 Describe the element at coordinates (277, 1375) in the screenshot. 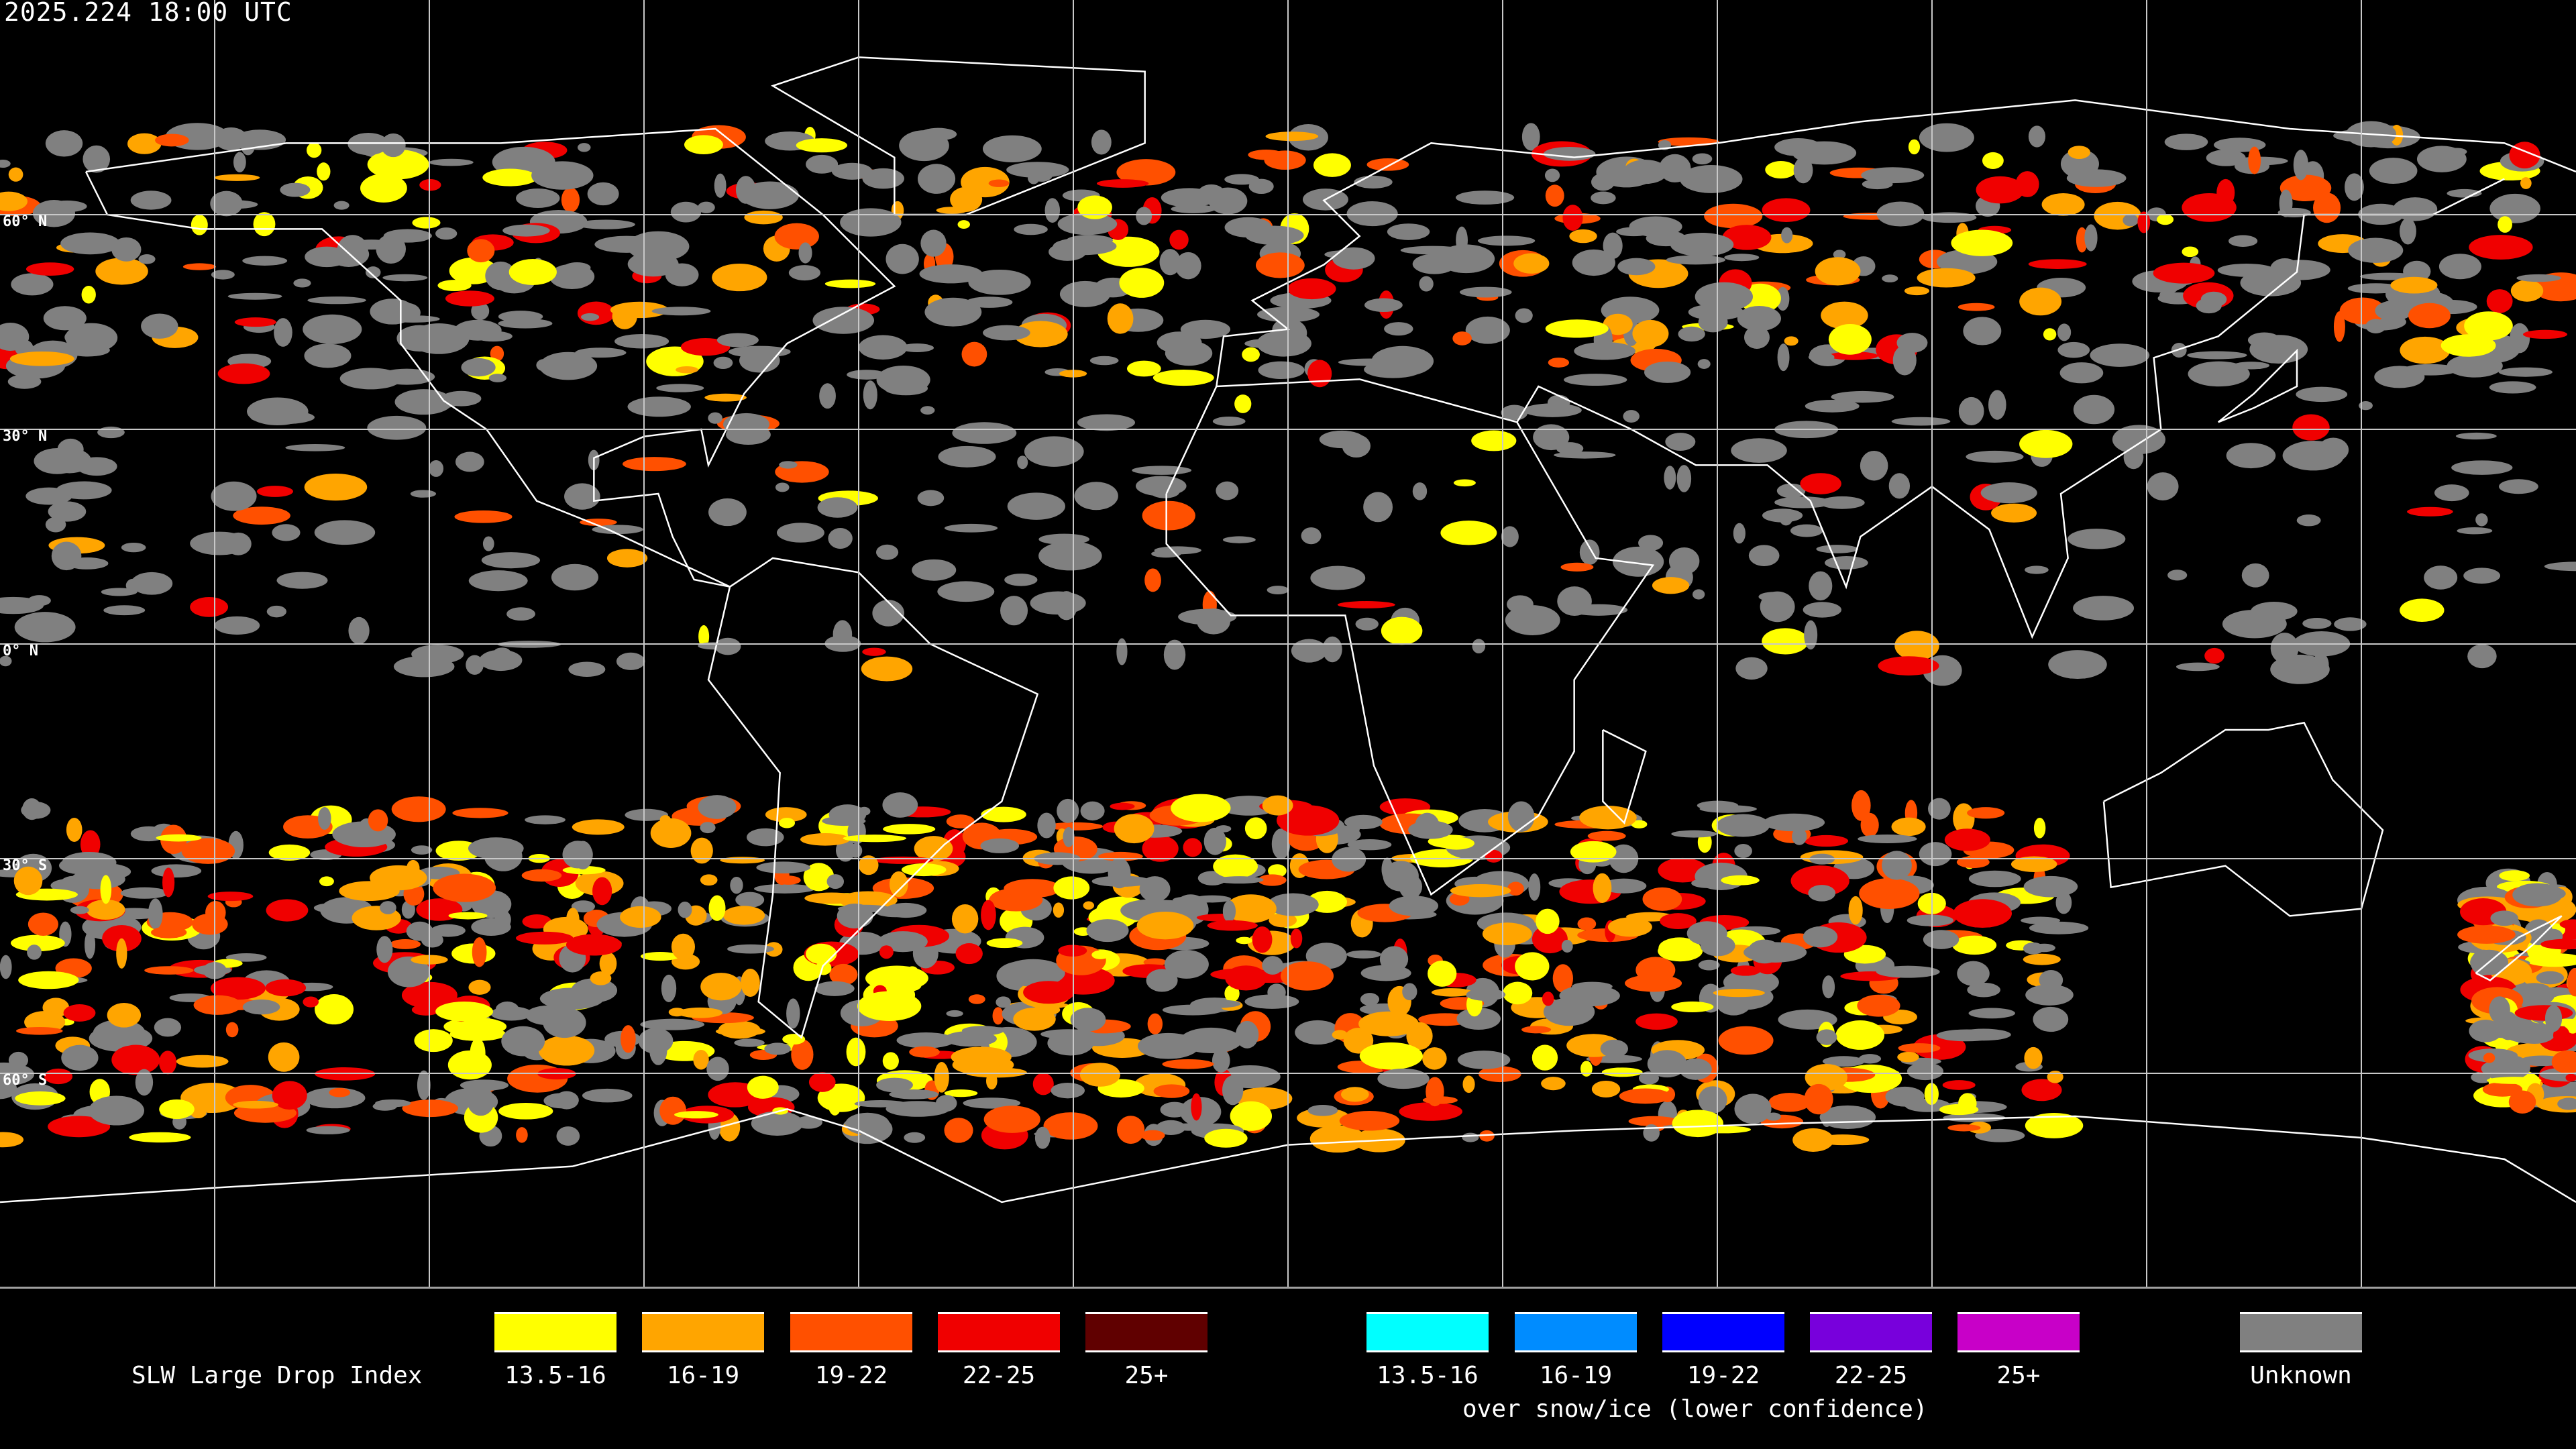

I see `legend-title: SLW Large Drop Index` at that location.